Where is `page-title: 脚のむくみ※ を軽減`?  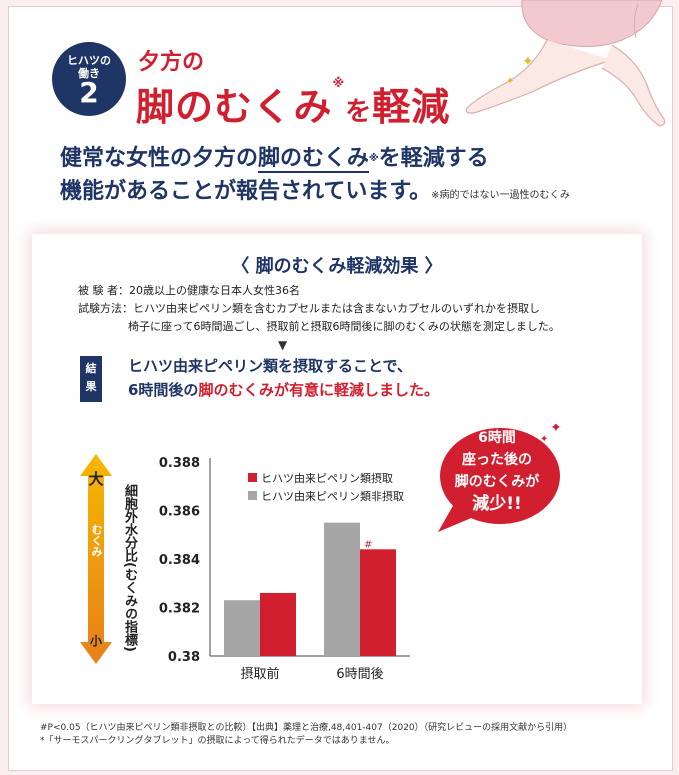 page-title: 脚のむくみ※ を軽減 is located at coordinates (293, 103).